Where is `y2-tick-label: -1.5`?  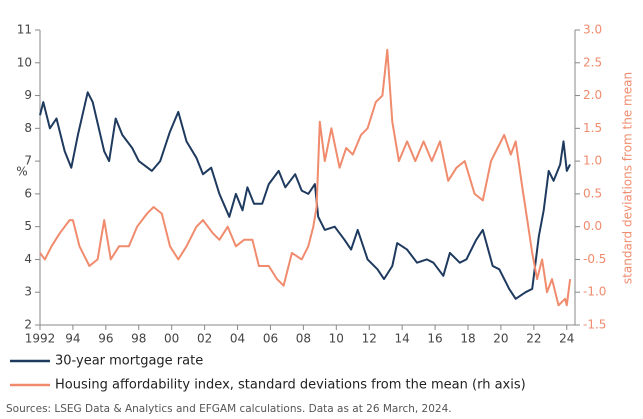
y2-tick-label: -1.5 is located at coordinates (594, 325).